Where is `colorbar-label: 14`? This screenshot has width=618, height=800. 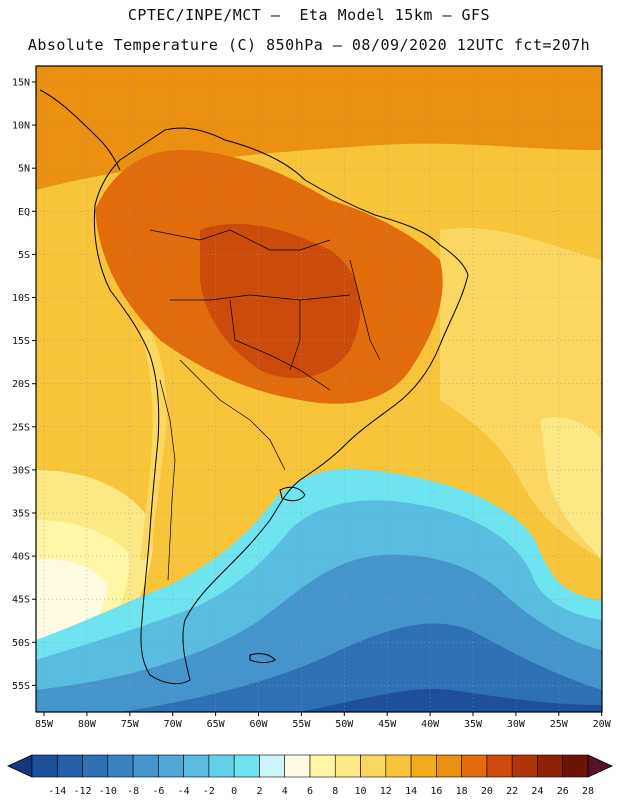
colorbar-label: 14 is located at coordinates (411, 791).